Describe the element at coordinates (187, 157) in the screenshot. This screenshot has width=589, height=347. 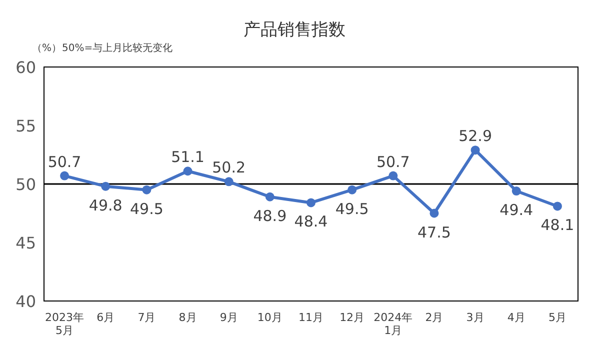
I see `data-label: 51.1` at that location.